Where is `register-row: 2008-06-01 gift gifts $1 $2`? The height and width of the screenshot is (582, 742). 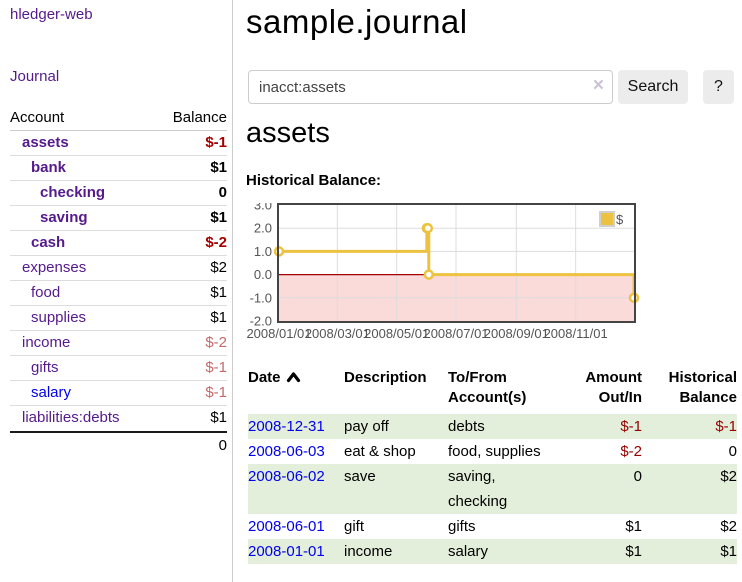
register-row: 2008-06-01 gift gifts $1 $2 is located at coordinates (492, 526).